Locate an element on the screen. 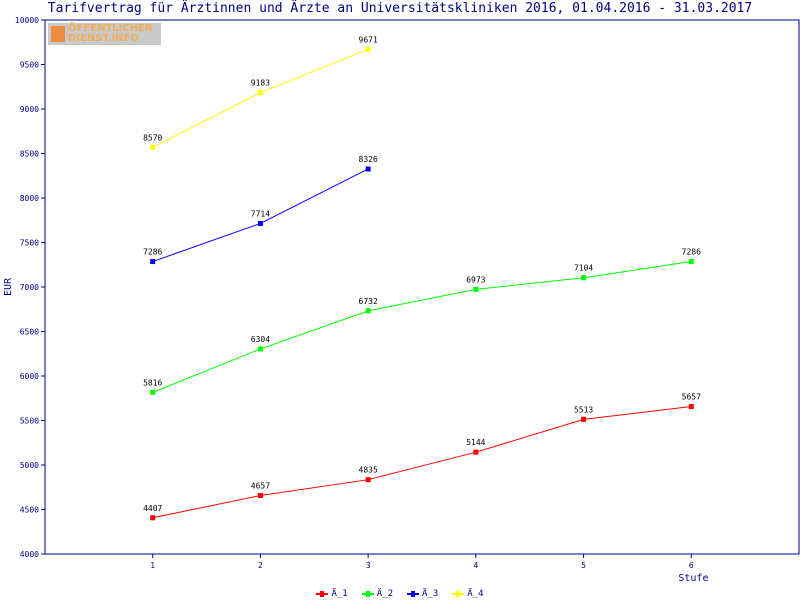 This screenshot has height=600, width=800. x-tick-label: 6 is located at coordinates (691, 565).